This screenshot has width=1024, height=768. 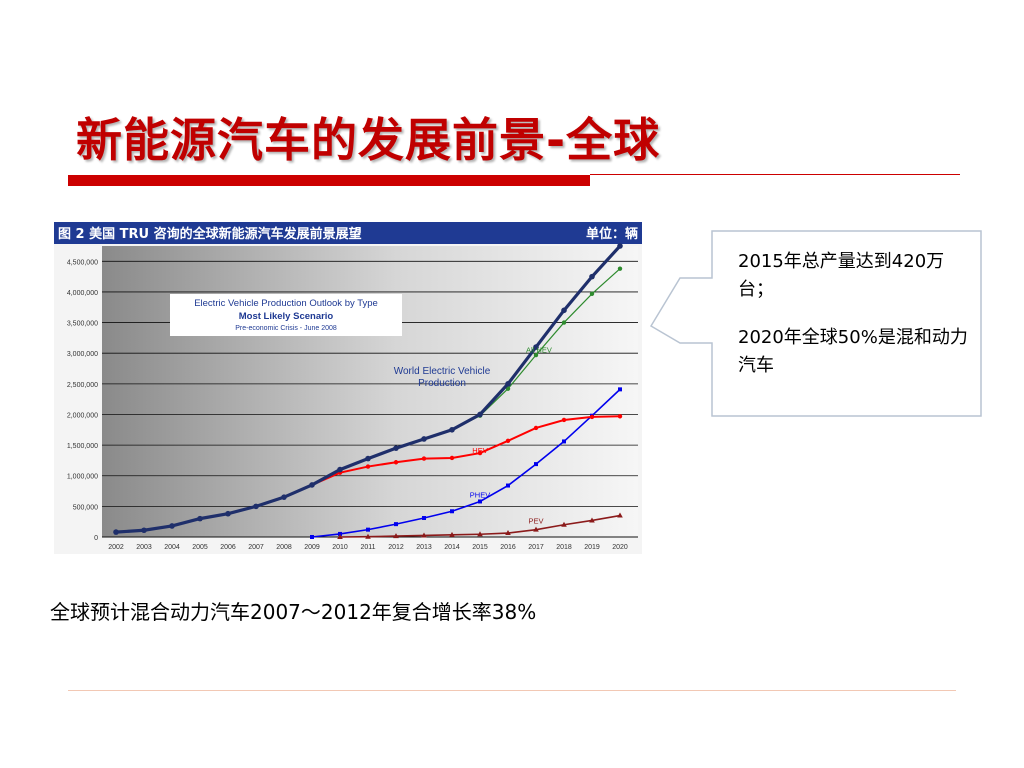 I want to click on footnote-text: 全球预计混合动力汽车2007～2012年复合增长率38%, so click(x=293, y=612).